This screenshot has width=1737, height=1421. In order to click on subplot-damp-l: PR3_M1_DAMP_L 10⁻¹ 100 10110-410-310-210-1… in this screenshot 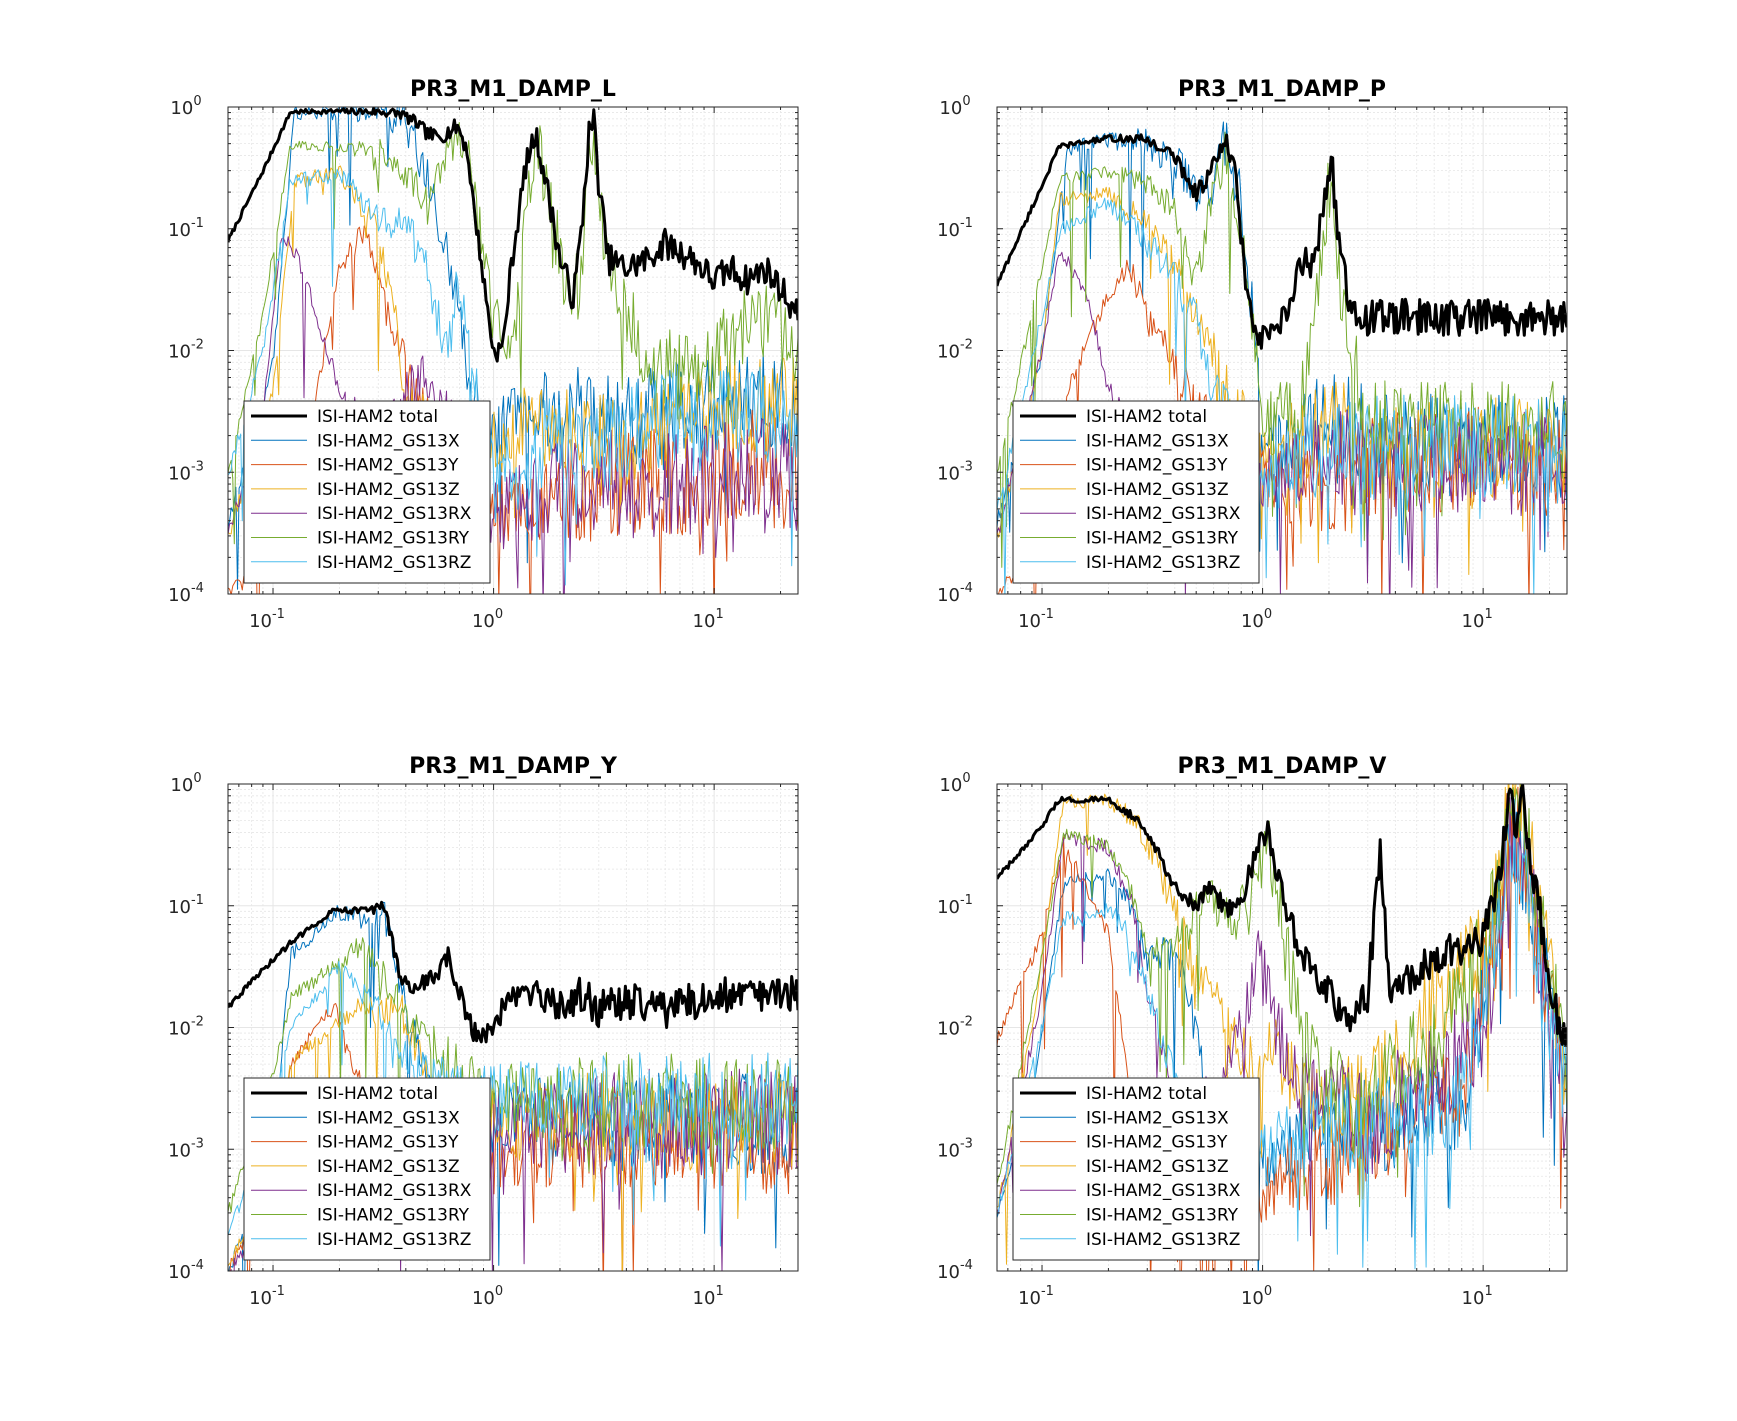, I will do `click(483, 354)`.